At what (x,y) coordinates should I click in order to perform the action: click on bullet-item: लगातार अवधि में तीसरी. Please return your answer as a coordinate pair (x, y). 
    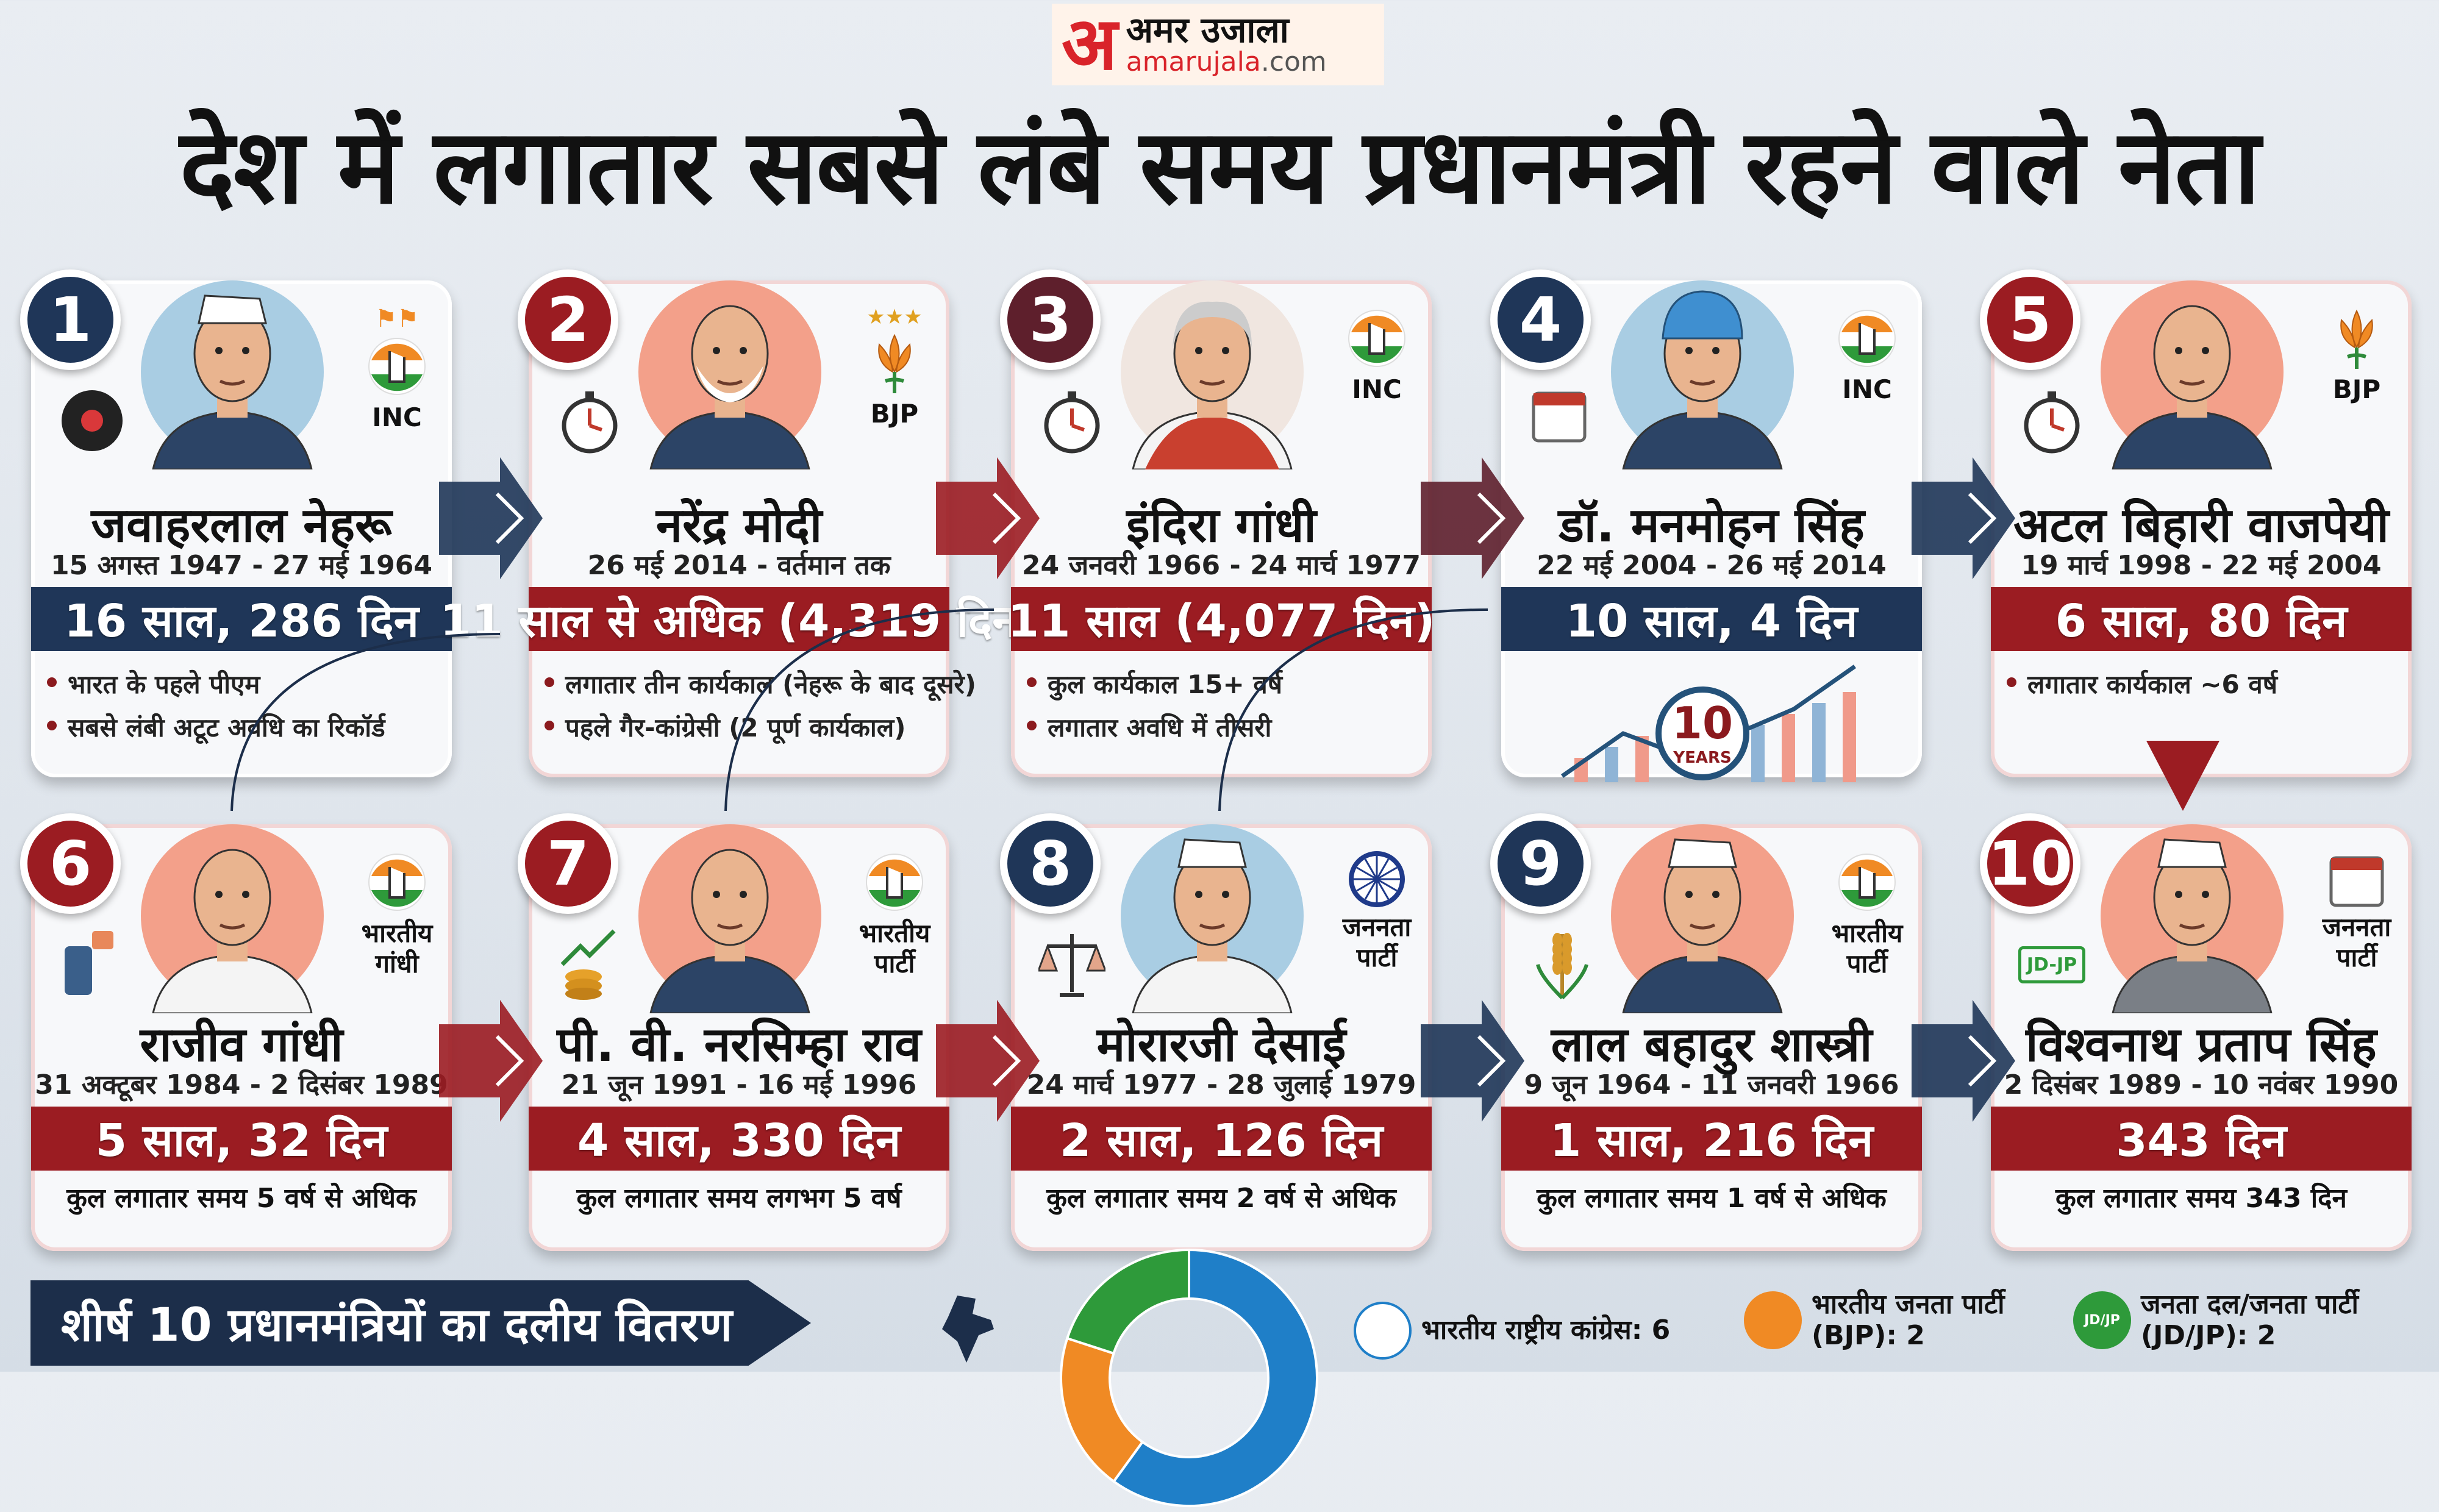
    Looking at the image, I should click on (1223, 727).